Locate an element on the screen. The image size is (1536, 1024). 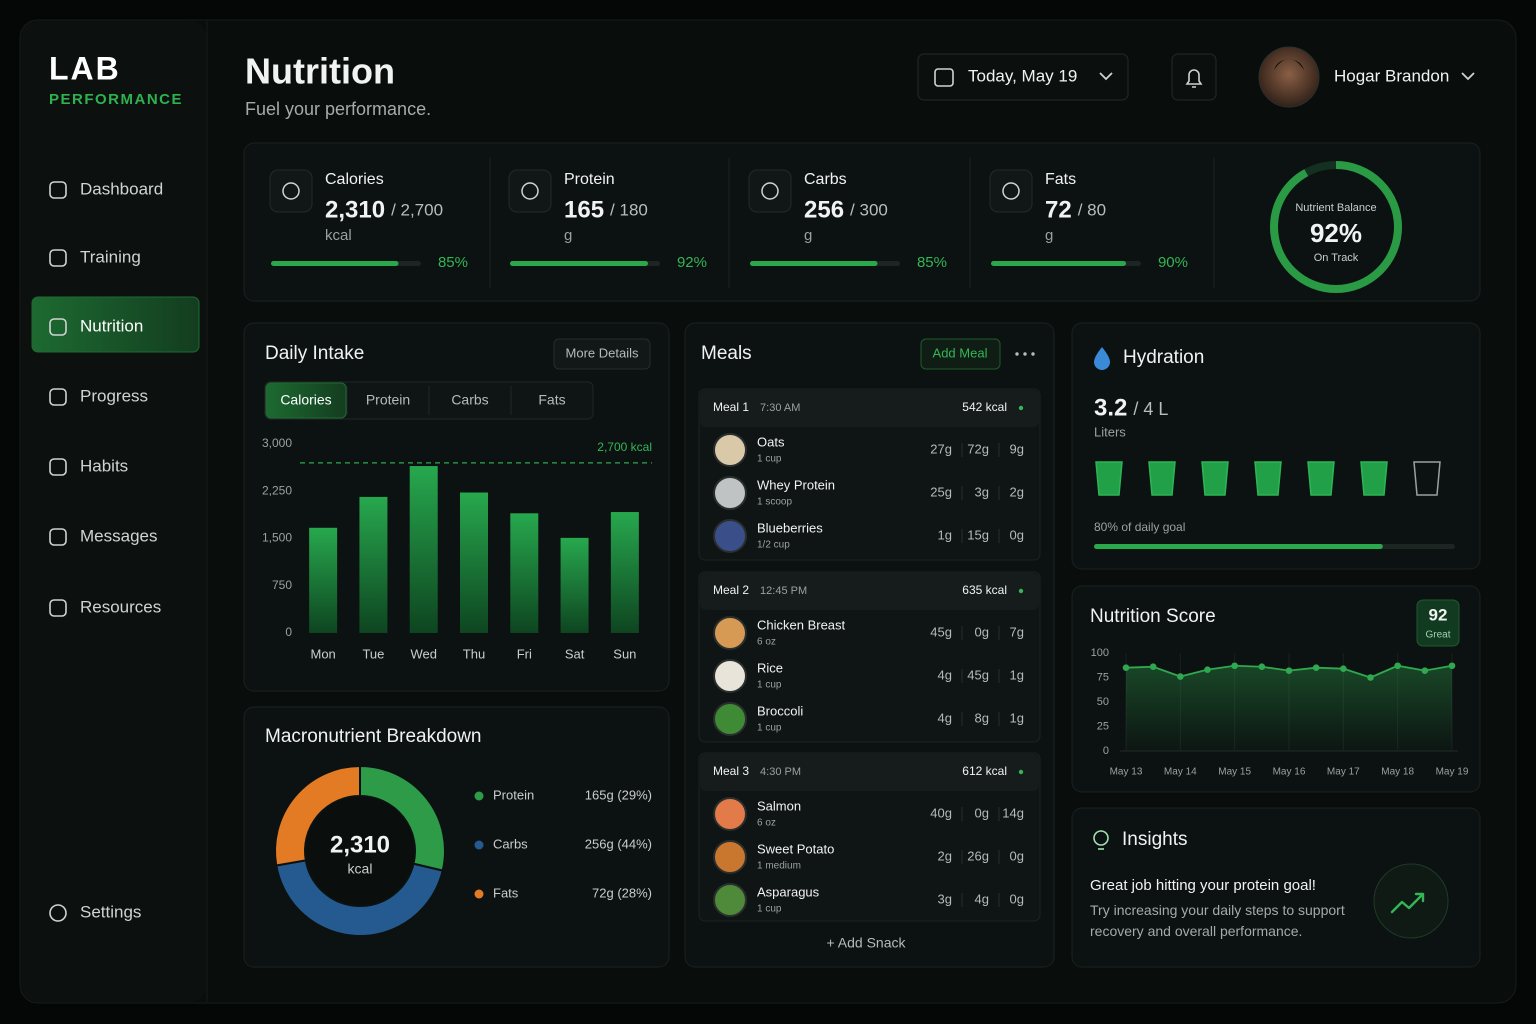
hydration-bar is located at coordinates (1238, 546).